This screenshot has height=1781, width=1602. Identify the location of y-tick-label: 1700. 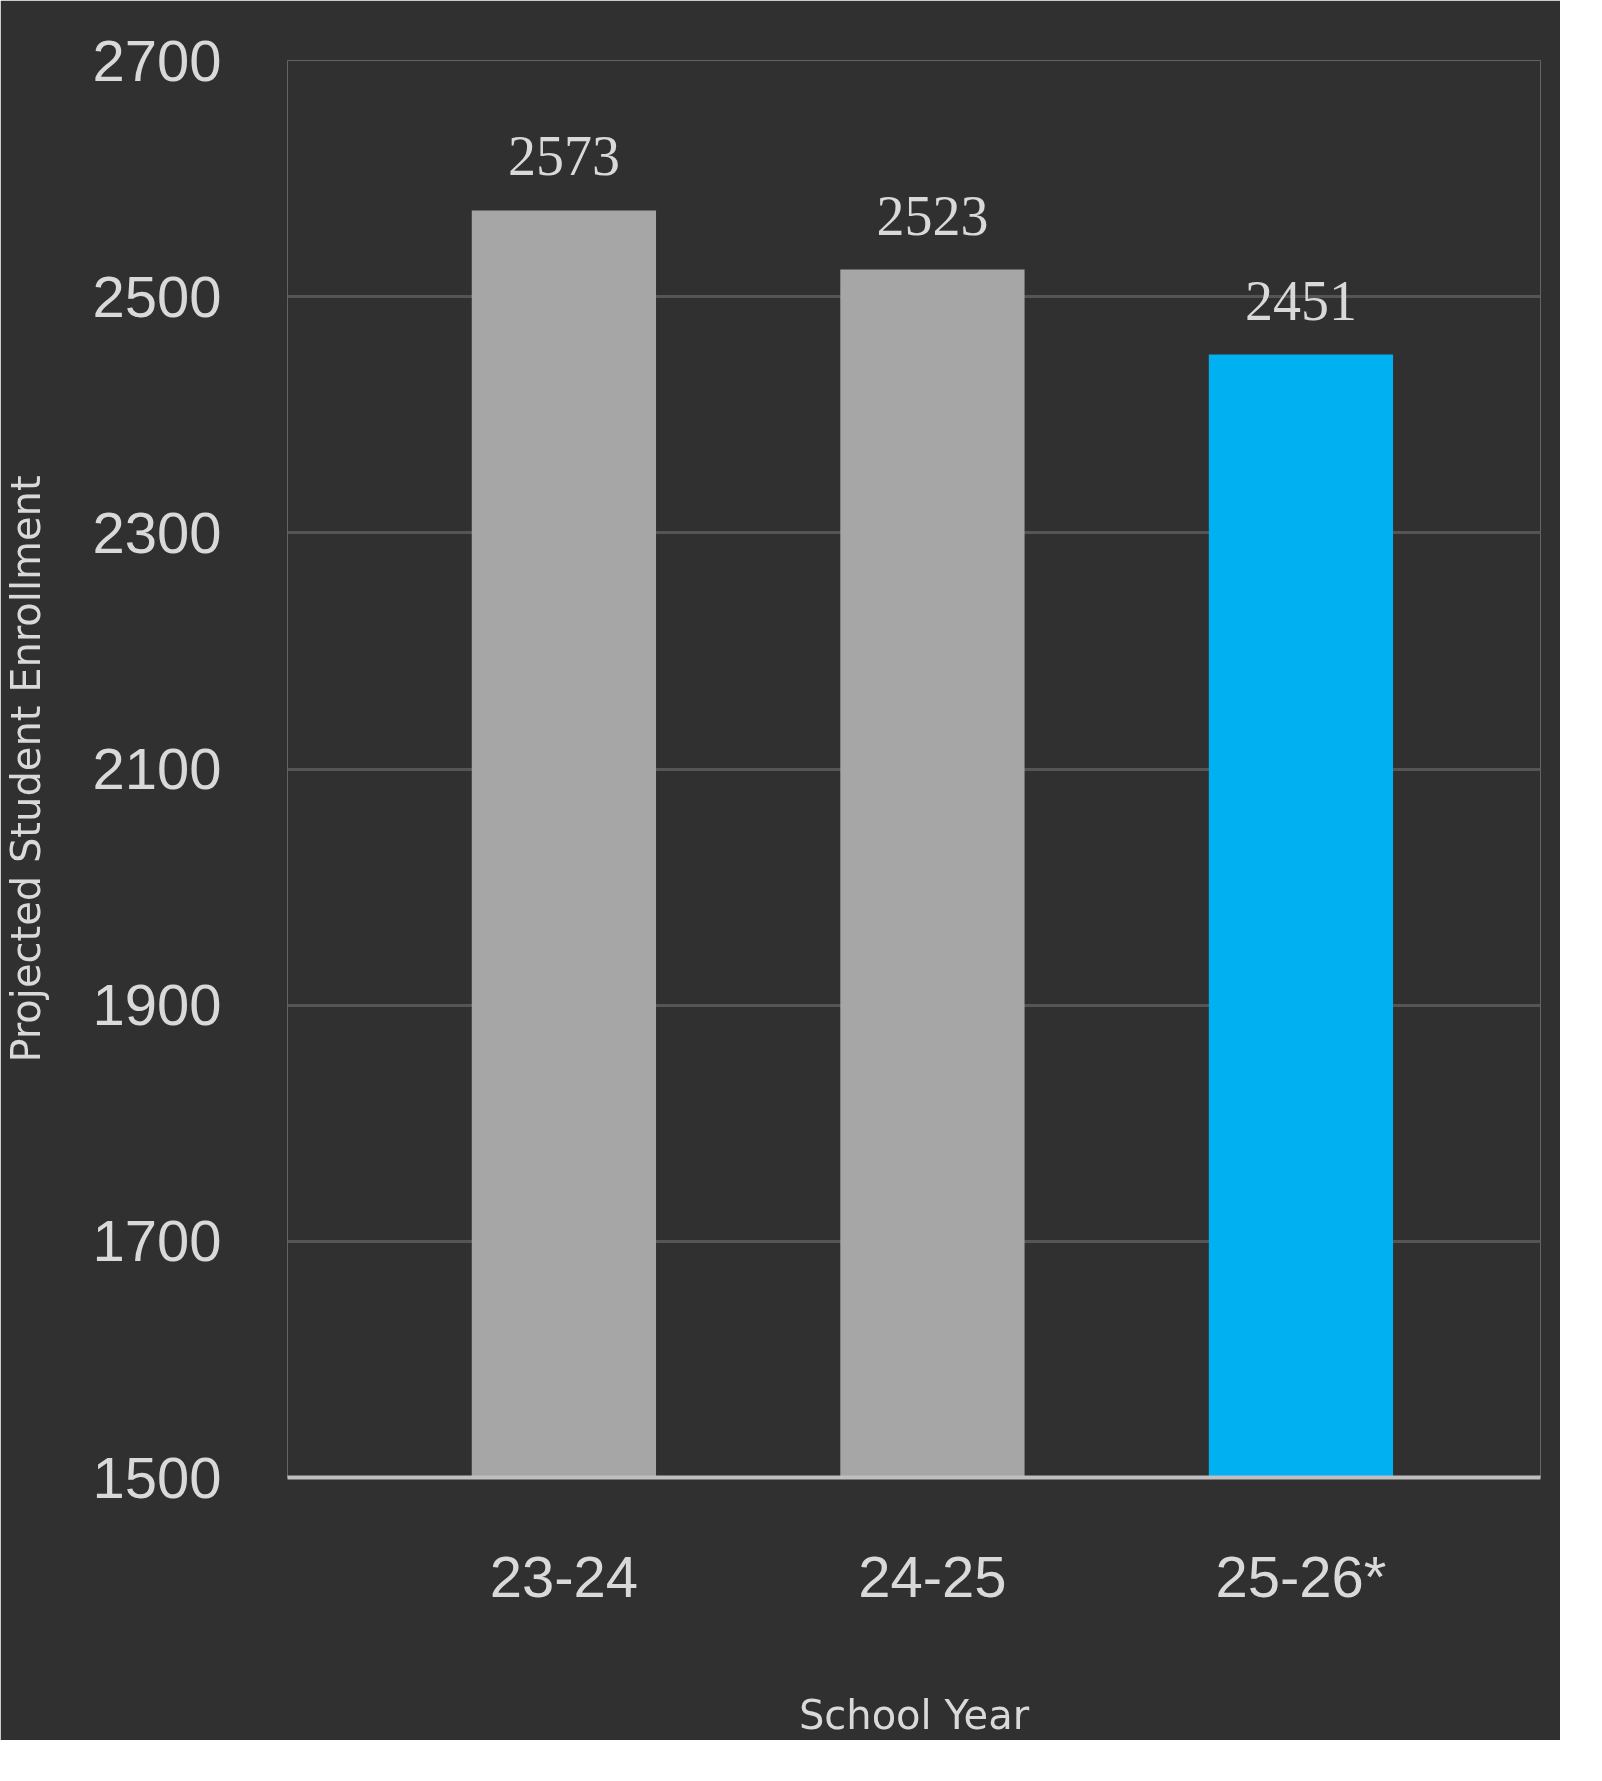
(157, 1241).